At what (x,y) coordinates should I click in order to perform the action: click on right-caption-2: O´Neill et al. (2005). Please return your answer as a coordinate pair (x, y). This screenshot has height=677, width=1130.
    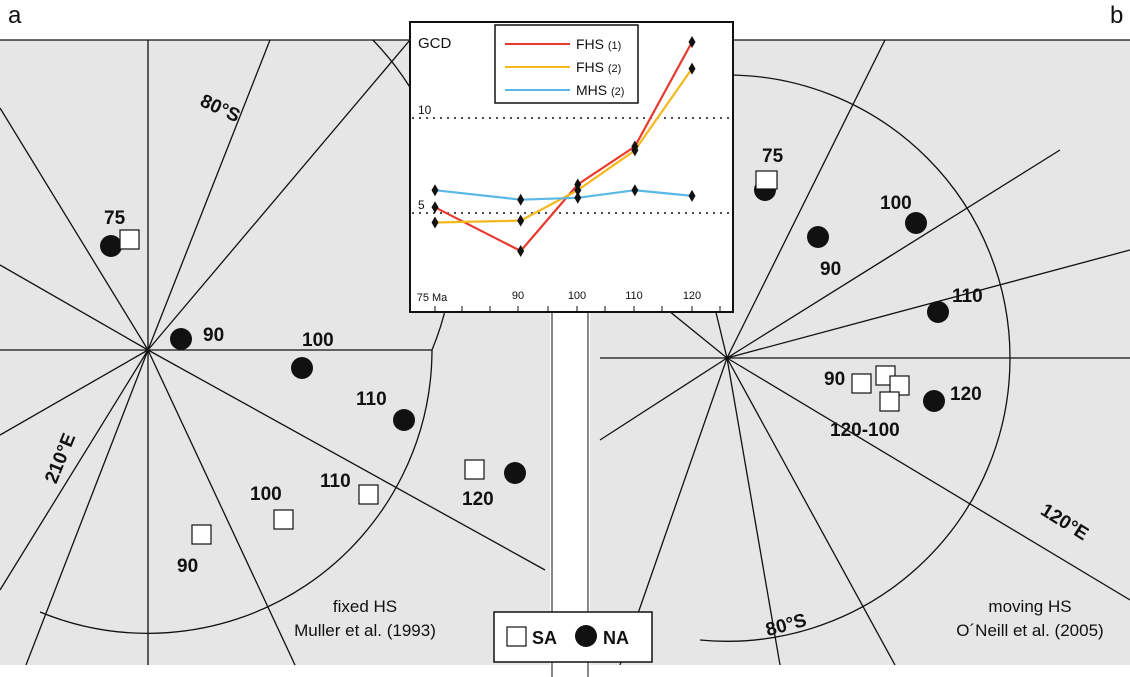
    Looking at the image, I should click on (1029, 630).